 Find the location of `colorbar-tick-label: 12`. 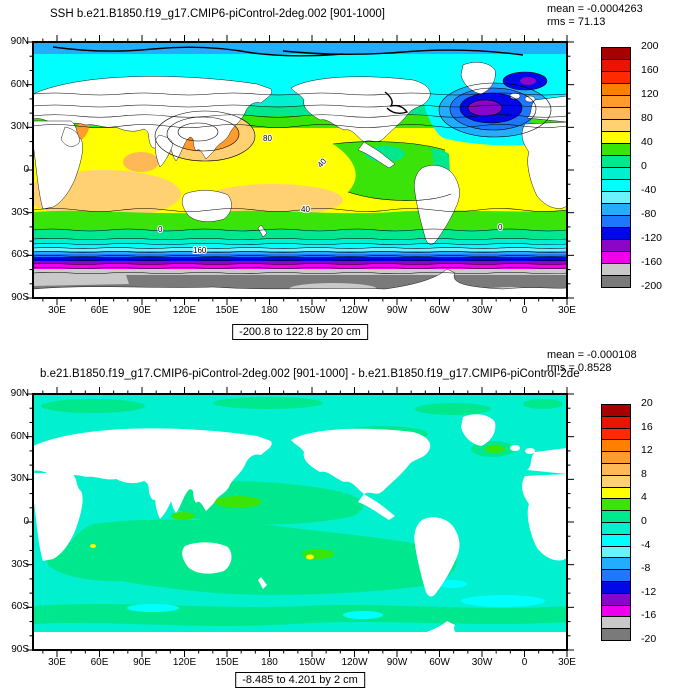

colorbar-tick-label: 12 is located at coordinates (647, 450).